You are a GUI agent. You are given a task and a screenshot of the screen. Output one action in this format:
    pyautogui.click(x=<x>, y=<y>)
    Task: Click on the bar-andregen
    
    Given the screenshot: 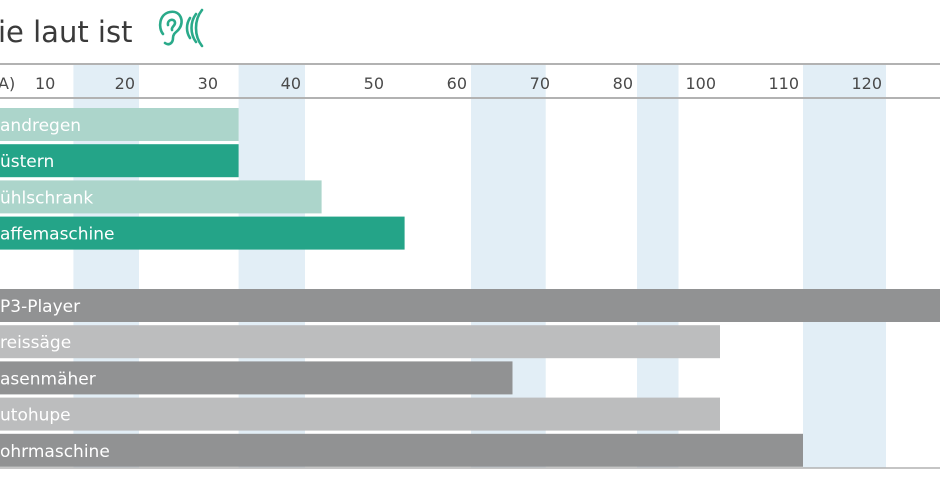 What is the action you would take?
    pyautogui.click(x=119, y=124)
    